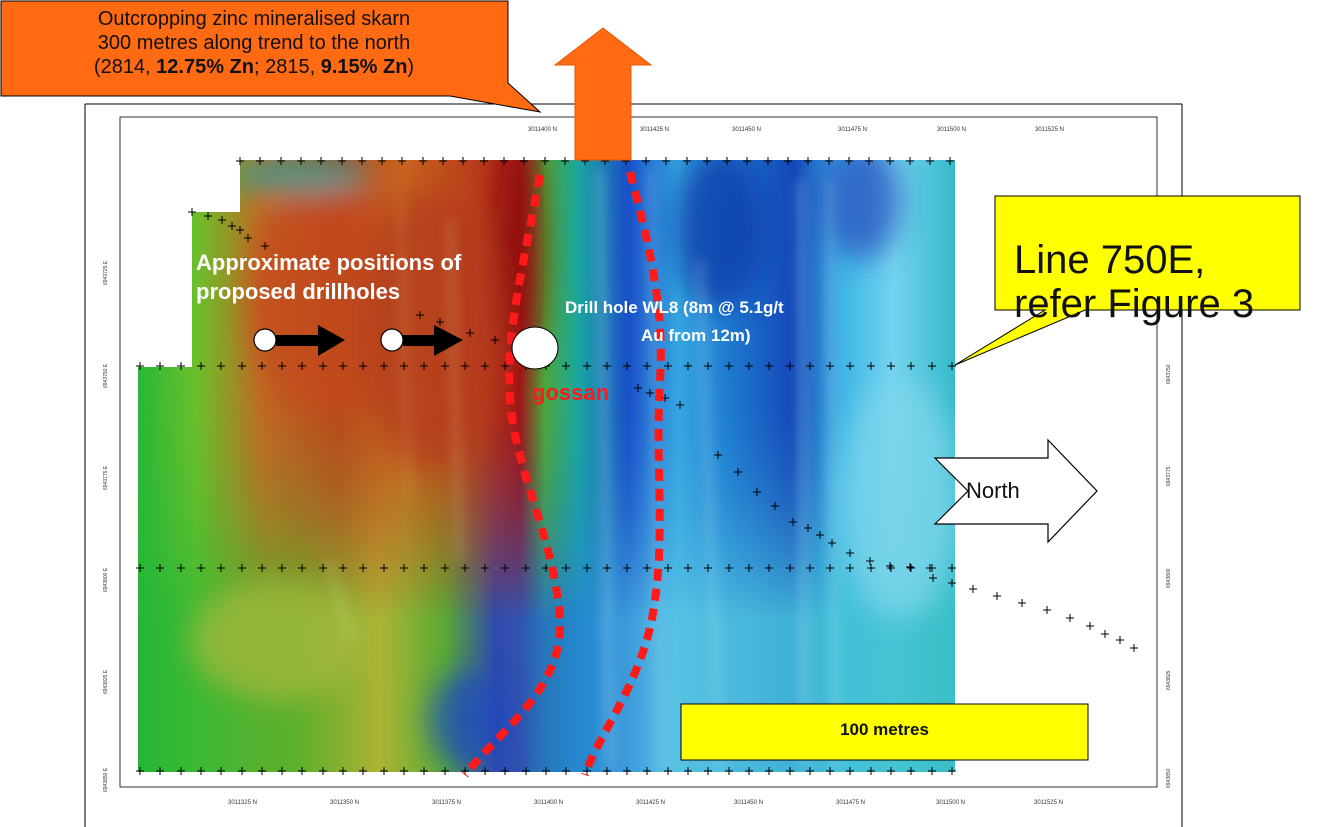 This screenshot has width=1326, height=827. I want to click on top-tick: 3011500 N, so click(951, 130).